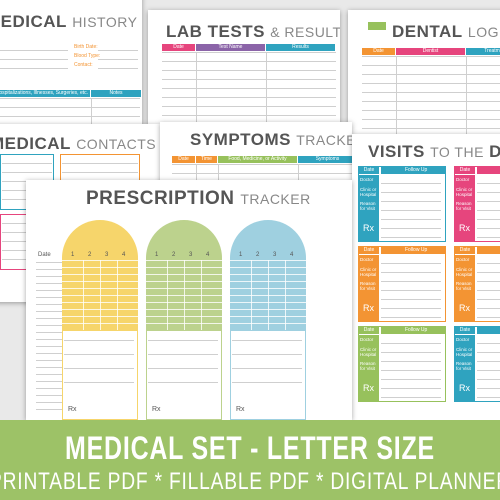 The height and width of the screenshot is (500, 500). What do you see at coordinates (68, 22) in the screenshot?
I see `page-title: MEDICAL HISTORY` at bounding box center [68, 22].